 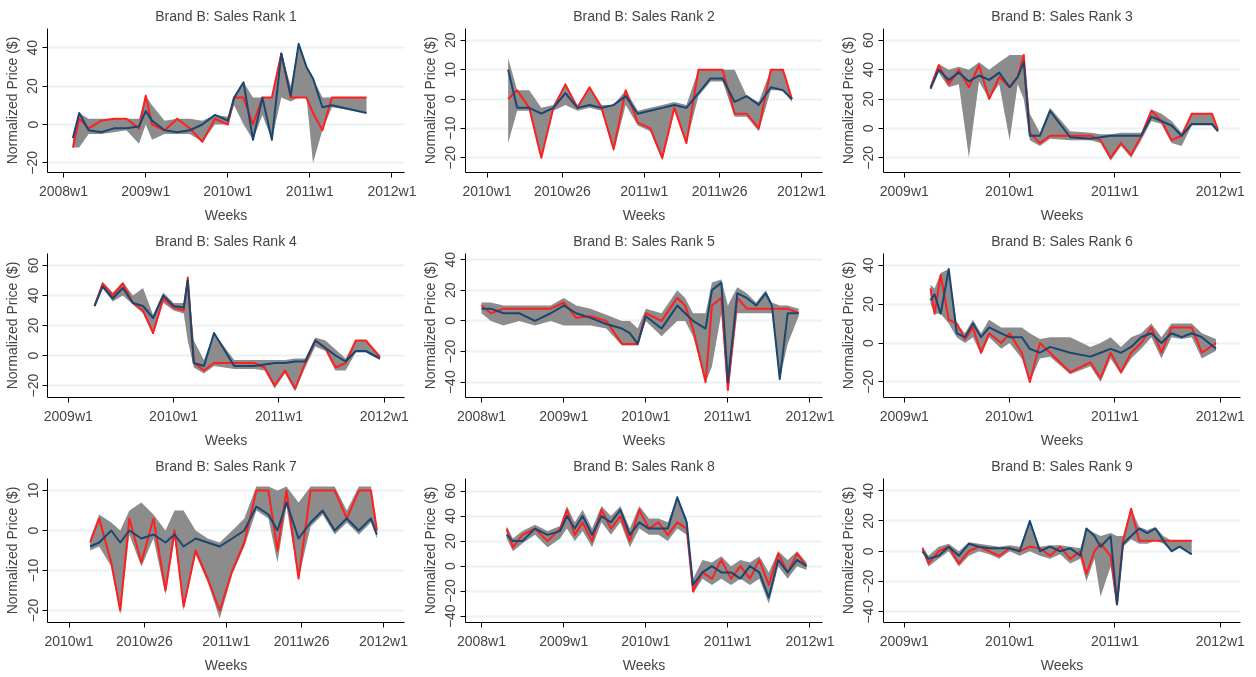 What do you see at coordinates (226, 465) in the screenshot?
I see `chart-title: Brand B: Sales Rank 7` at bounding box center [226, 465].